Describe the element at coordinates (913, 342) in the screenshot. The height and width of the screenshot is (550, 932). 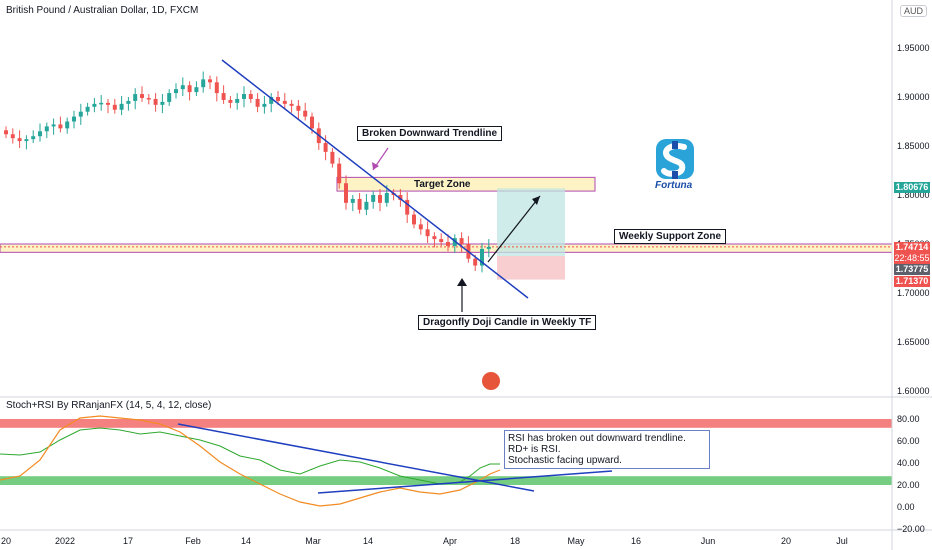
I see `price-tick-label: 1.65000` at that location.